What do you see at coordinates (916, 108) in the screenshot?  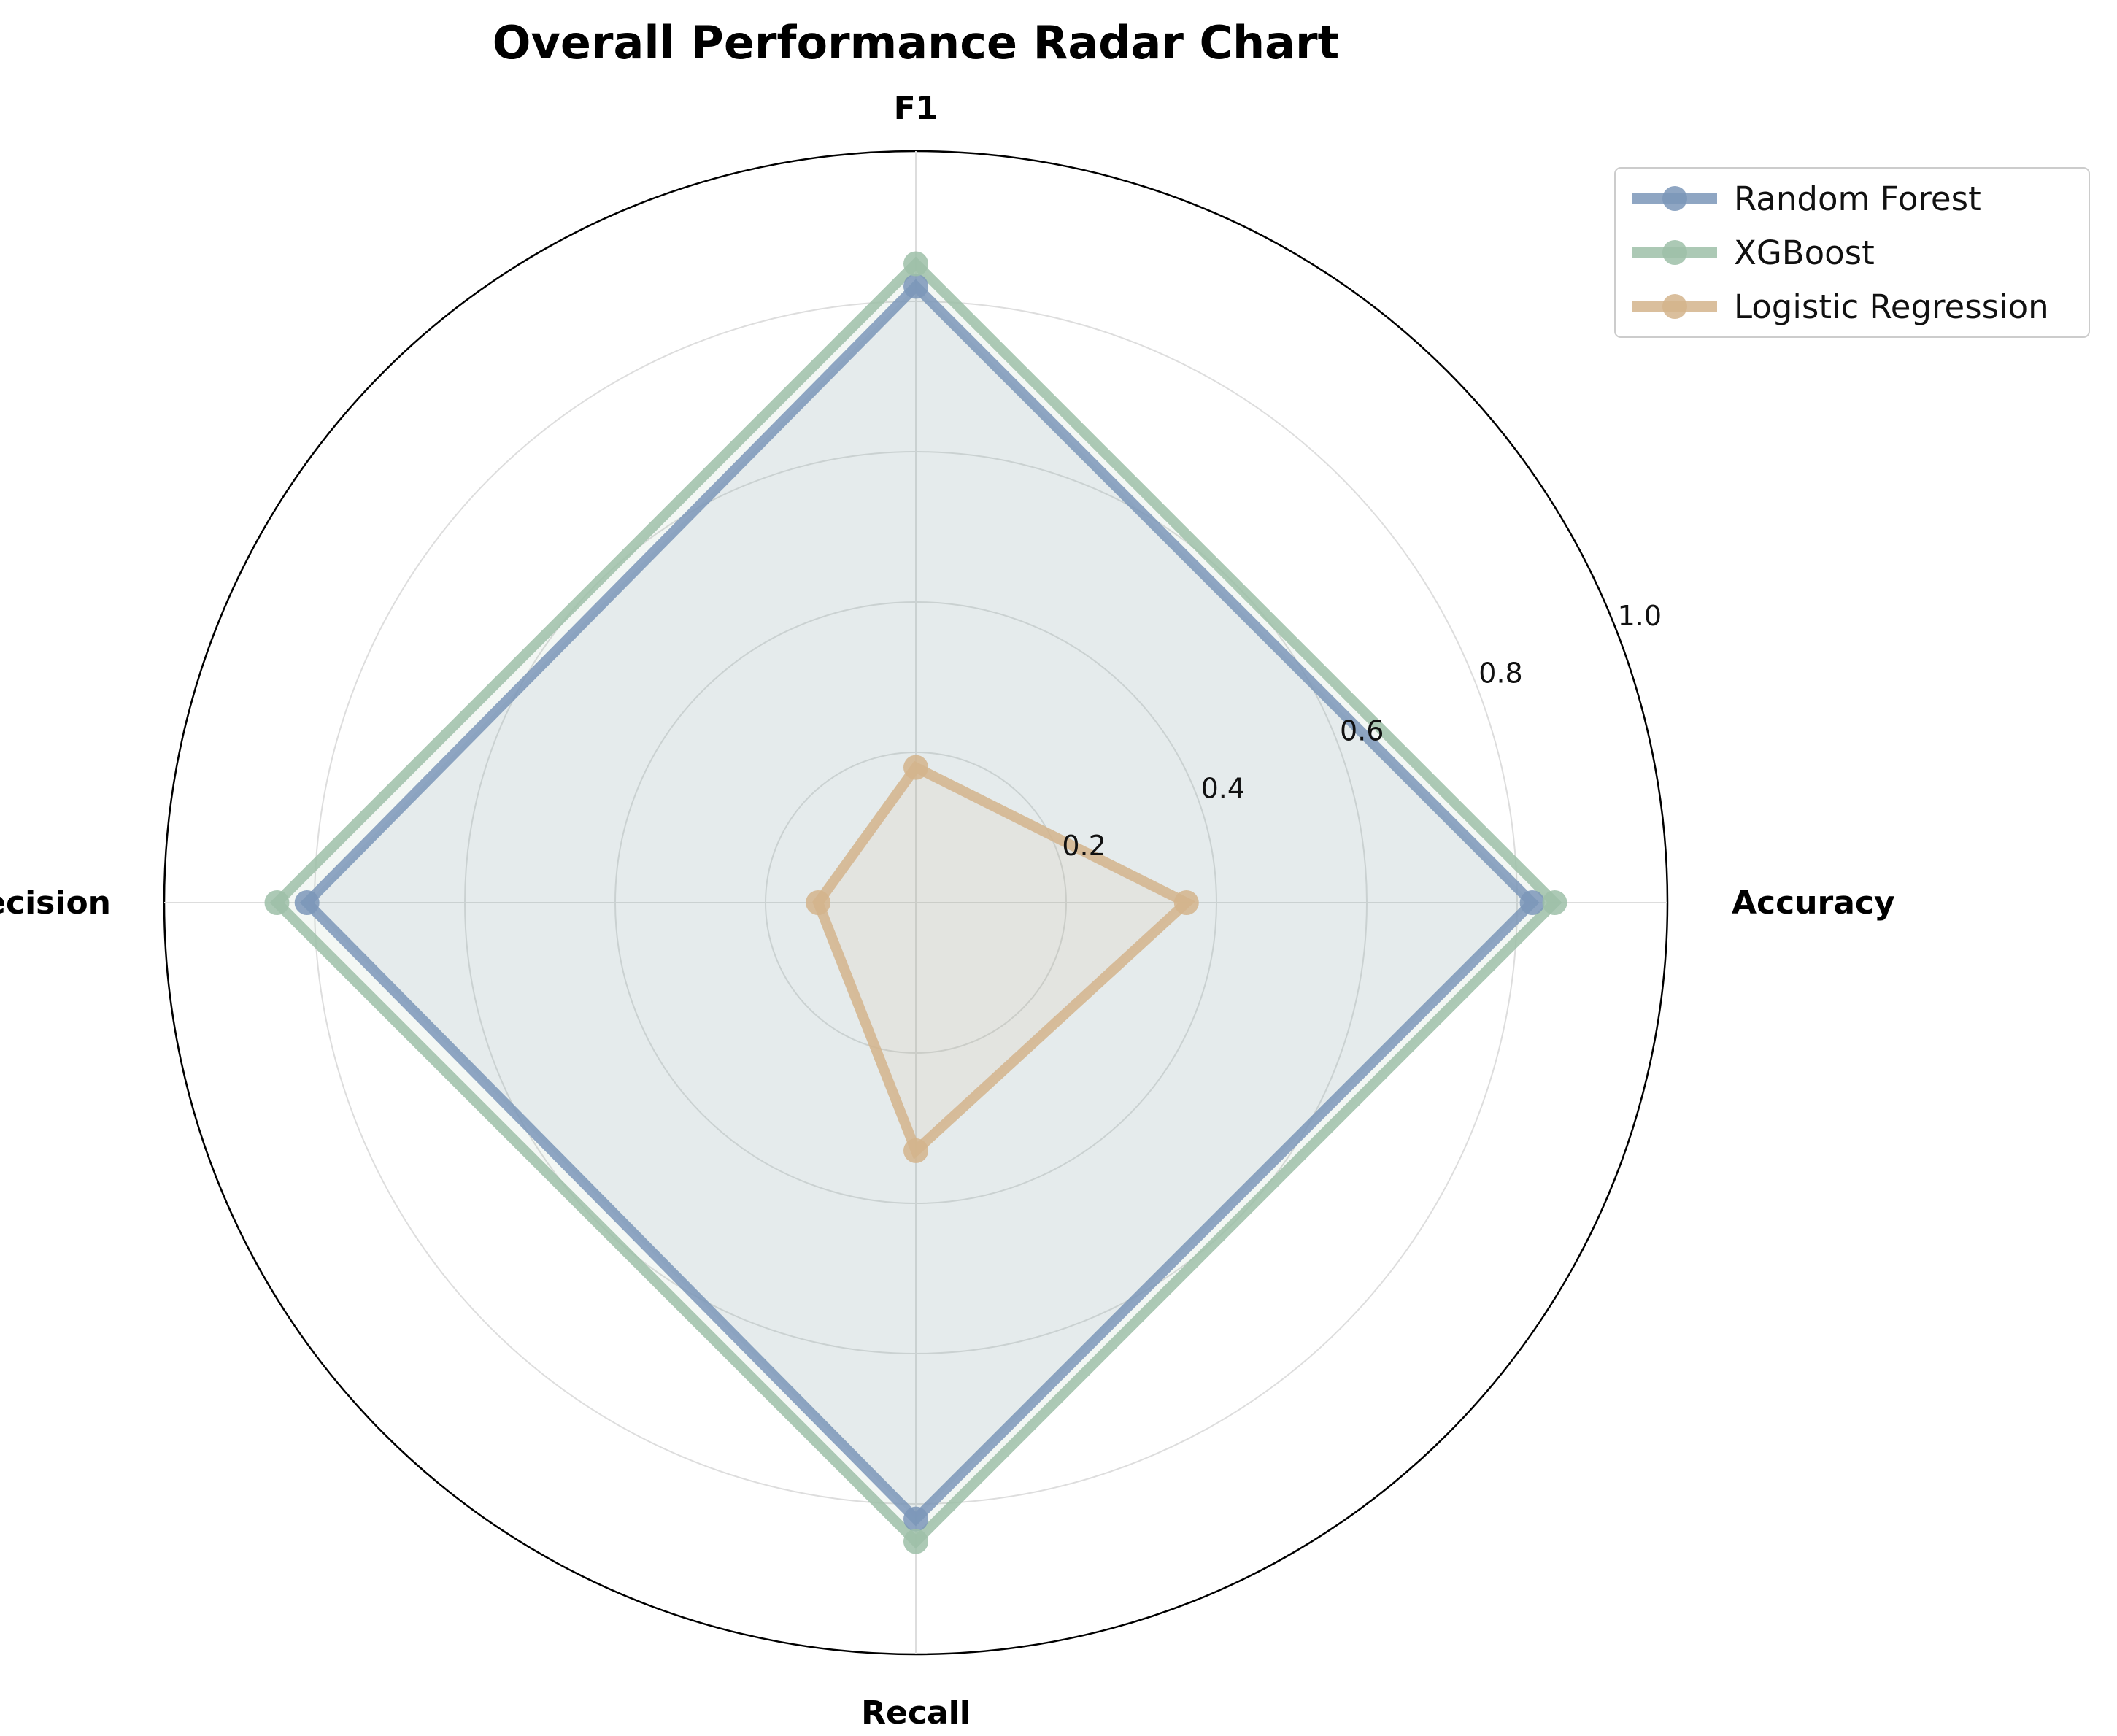 I see `axis-label-f1: F1` at bounding box center [916, 108].